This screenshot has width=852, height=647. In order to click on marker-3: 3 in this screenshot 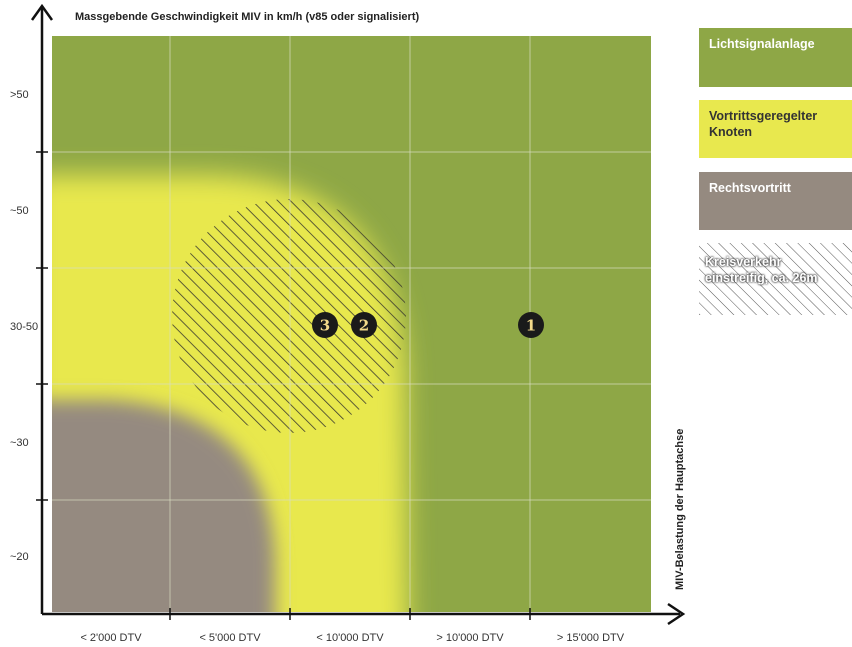, I will do `click(325, 325)`.